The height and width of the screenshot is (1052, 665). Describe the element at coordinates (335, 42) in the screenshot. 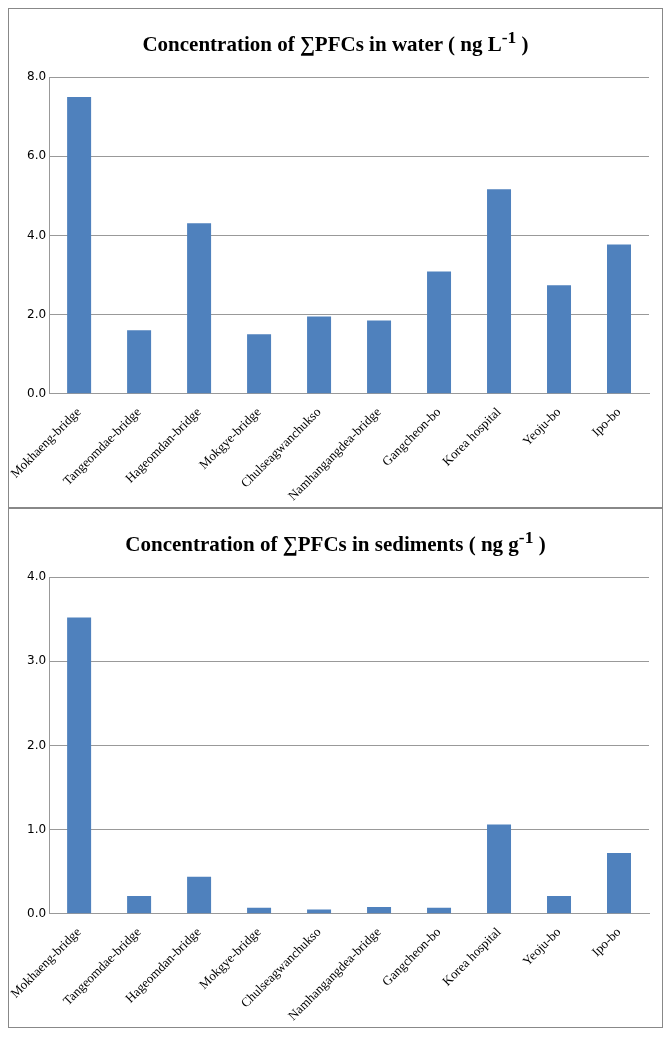

I see `chart-title: Concentration of ∑PFCs in water ( ng L$^{-1}$ )` at that location.